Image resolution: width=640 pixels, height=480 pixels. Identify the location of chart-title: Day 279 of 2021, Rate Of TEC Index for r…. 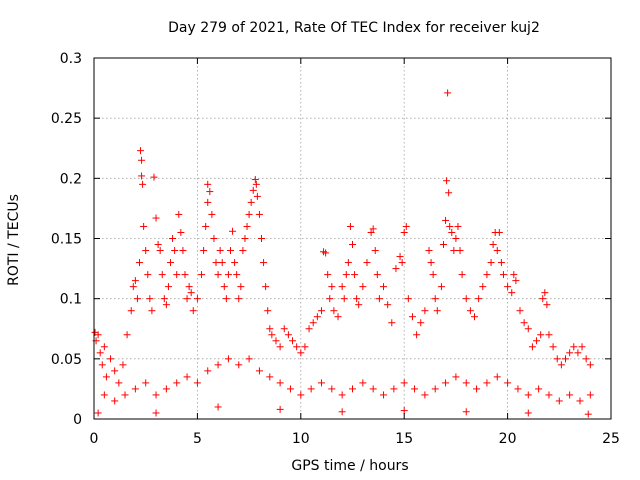
(354, 28).